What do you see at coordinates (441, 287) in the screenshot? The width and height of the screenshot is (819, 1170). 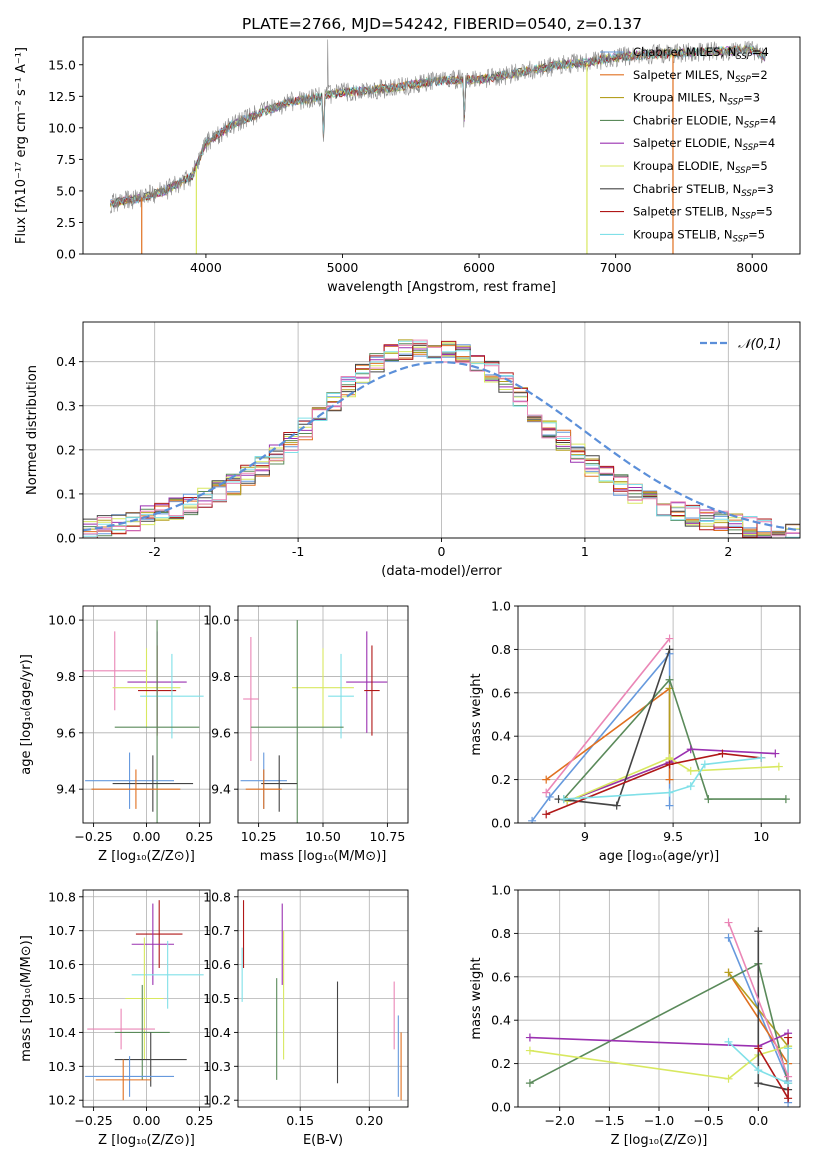 I see `x-axis-label: wavelength [Angstrom, rest frame]` at bounding box center [441, 287].